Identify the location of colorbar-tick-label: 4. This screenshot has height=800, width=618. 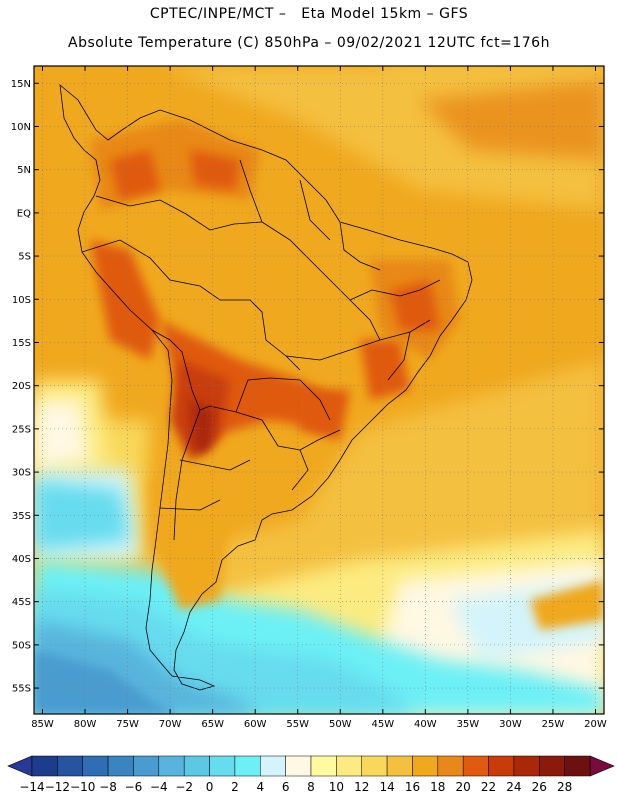
(260, 787).